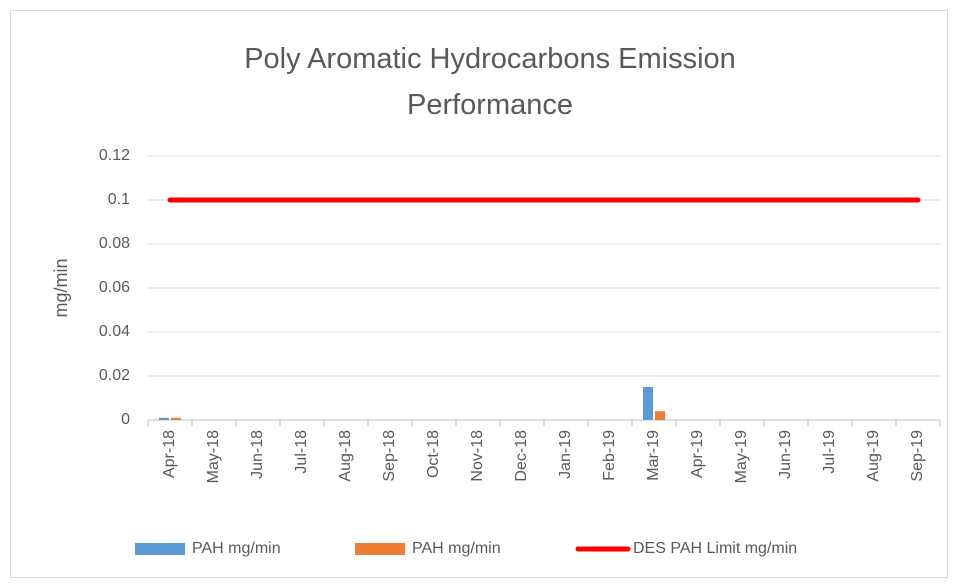 The width and height of the screenshot is (958, 585). What do you see at coordinates (169, 454) in the screenshot?
I see `x-tick-label: Apr-18` at bounding box center [169, 454].